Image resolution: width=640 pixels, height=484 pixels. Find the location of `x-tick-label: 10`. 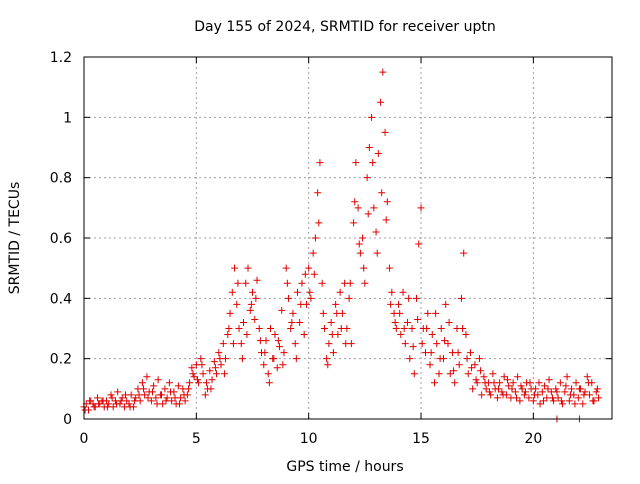

x-tick-label: 10 is located at coordinates (309, 439).